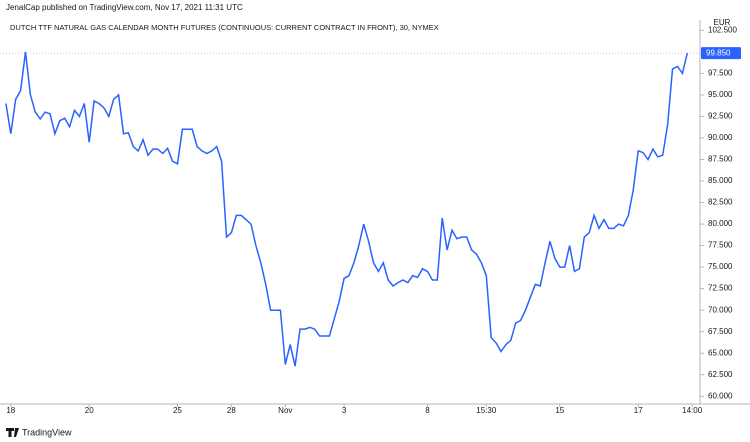 This screenshot has width=750, height=442. Describe the element at coordinates (89, 410) in the screenshot. I see `x-tick-label: 20` at that location.